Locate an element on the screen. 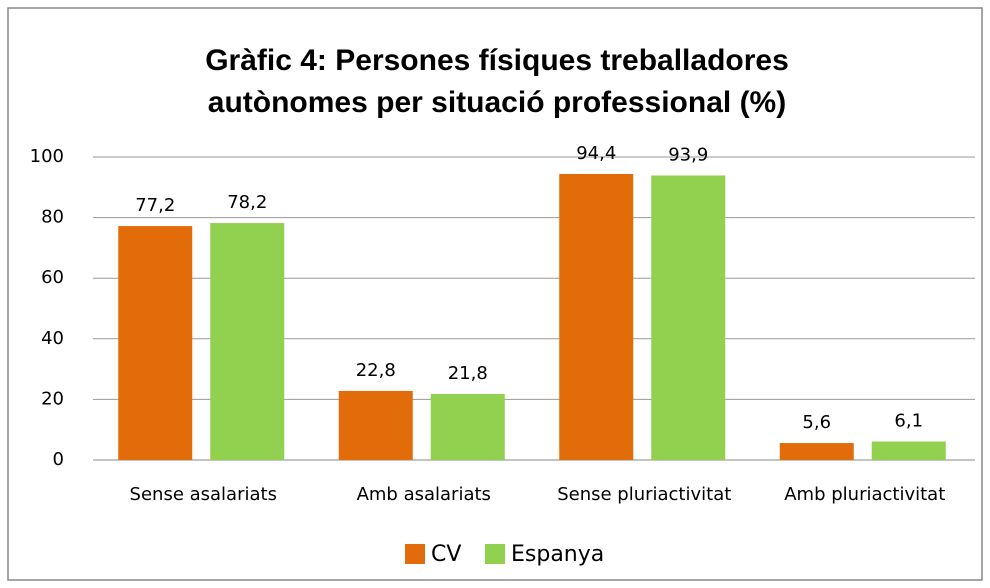 Image resolution: width=990 pixels, height=588 pixels. value-label: 77,2 is located at coordinates (155, 205).